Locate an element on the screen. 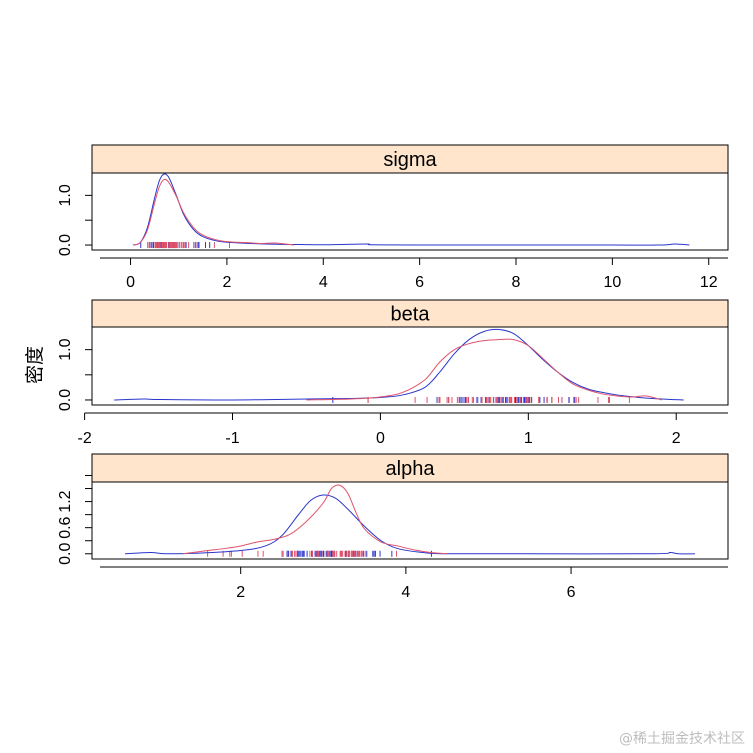 This screenshot has height=753, width=753. y-axis-label: 密度 is located at coordinates (35, 365).